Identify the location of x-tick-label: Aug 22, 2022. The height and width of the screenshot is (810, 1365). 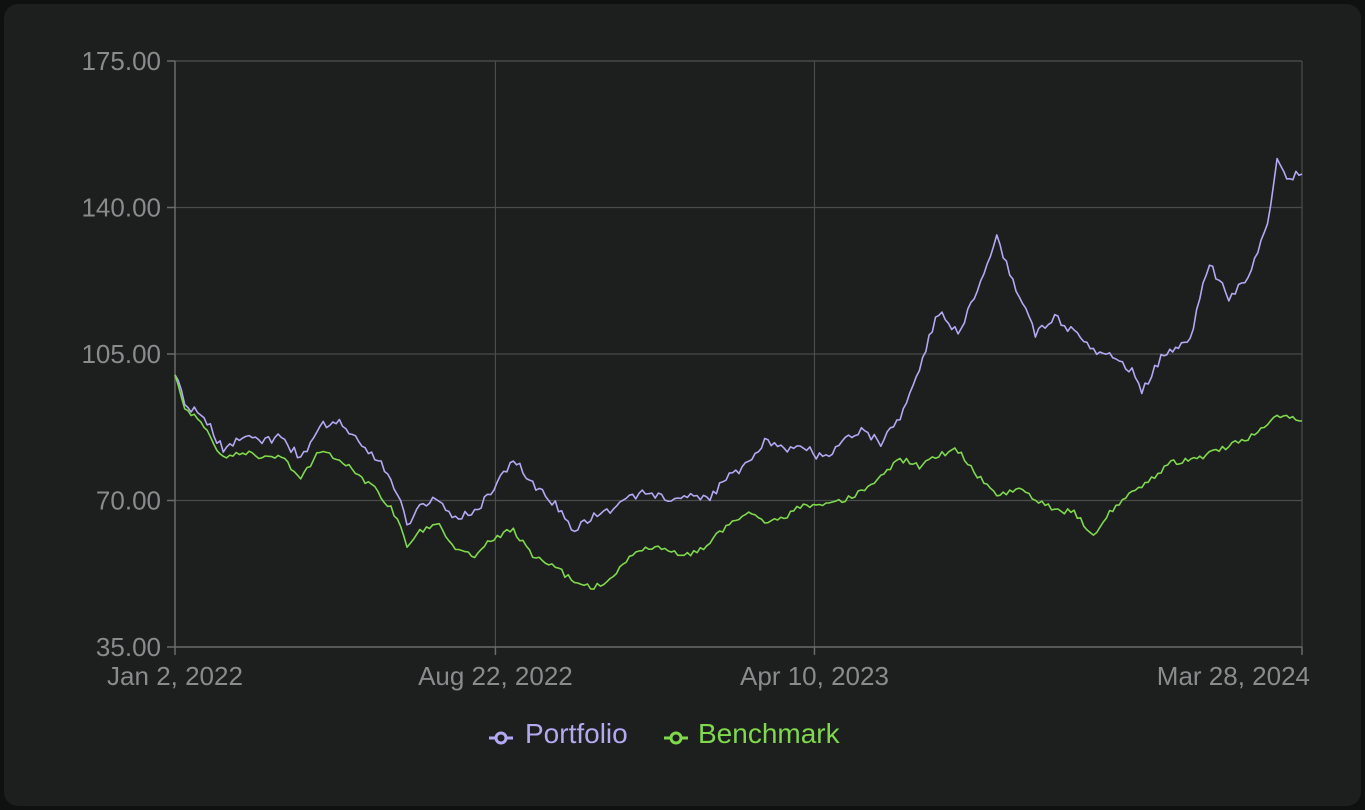
(495, 676).